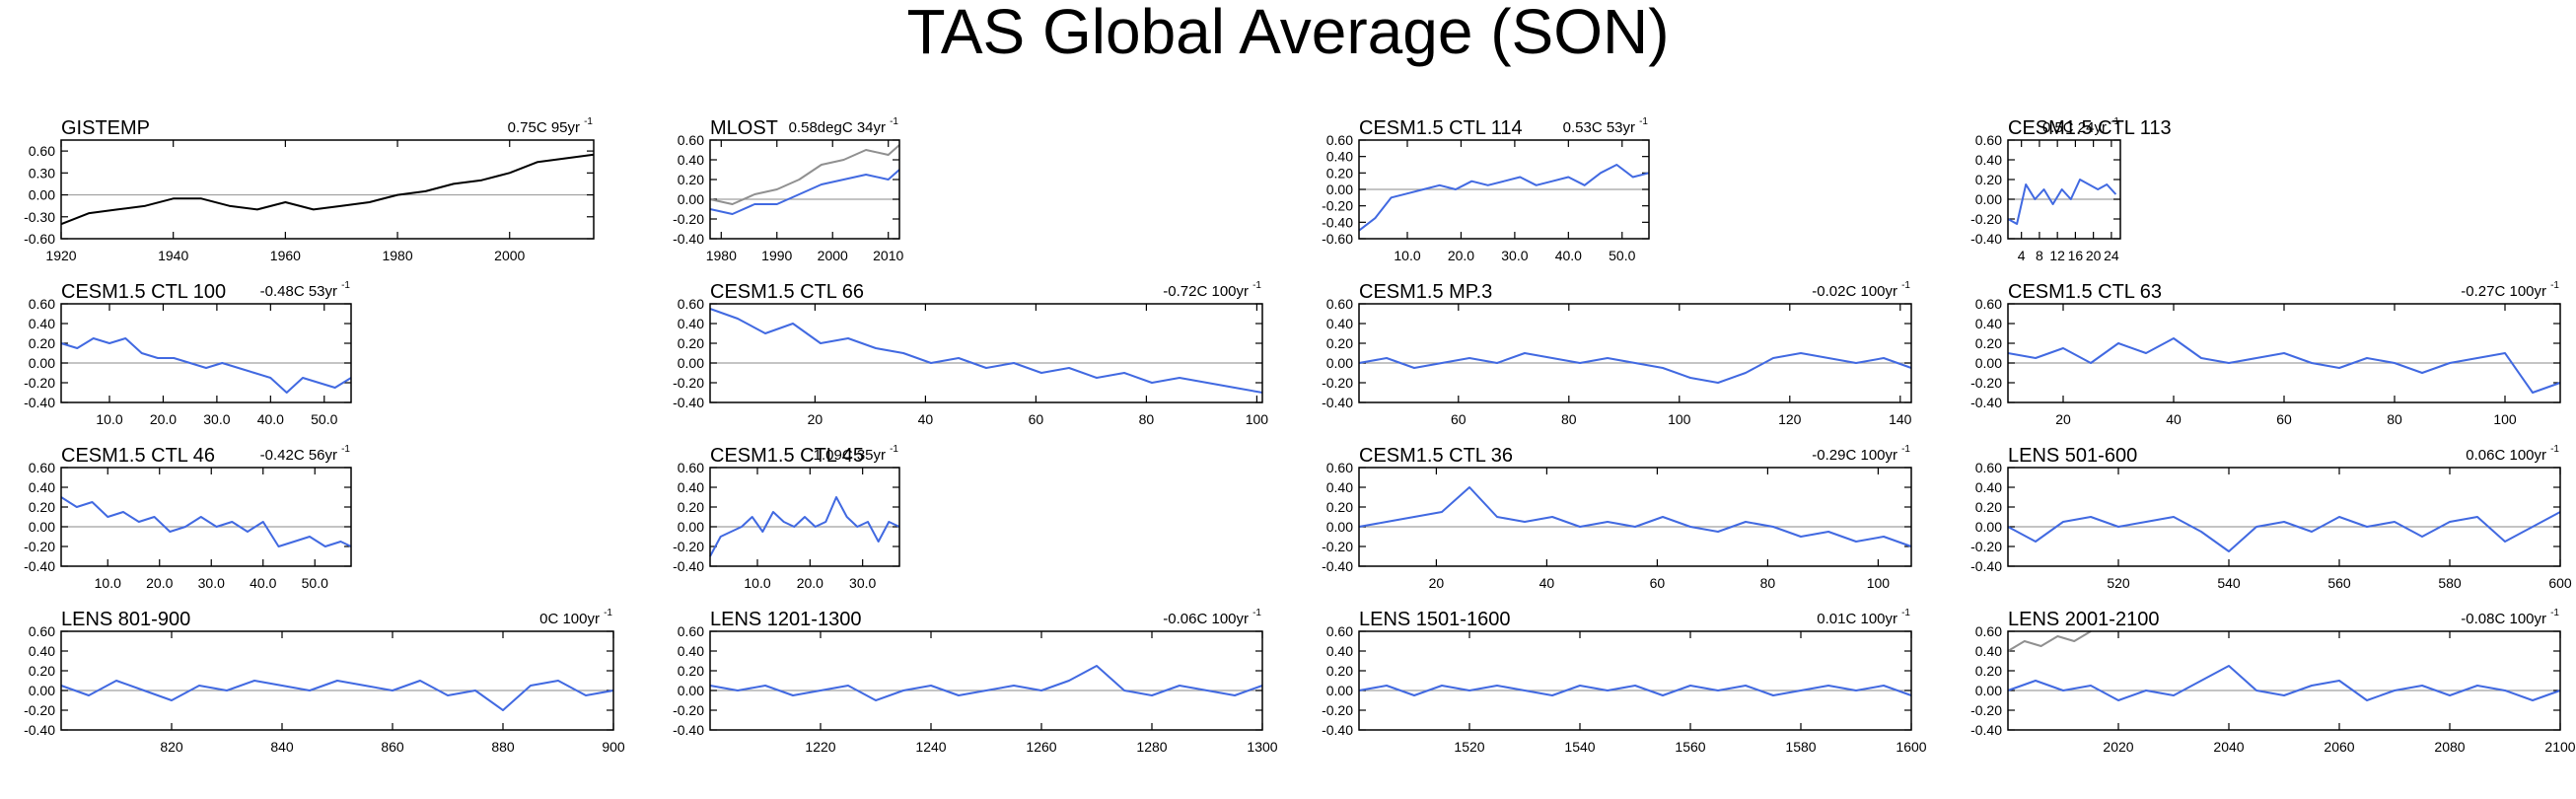 The image size is (2576, 799). What do you see at coordinates (1425, 292) in the screenshot?
I see `chart-title: CESM1.5 MP.3` at bounding box center [1425, 292].